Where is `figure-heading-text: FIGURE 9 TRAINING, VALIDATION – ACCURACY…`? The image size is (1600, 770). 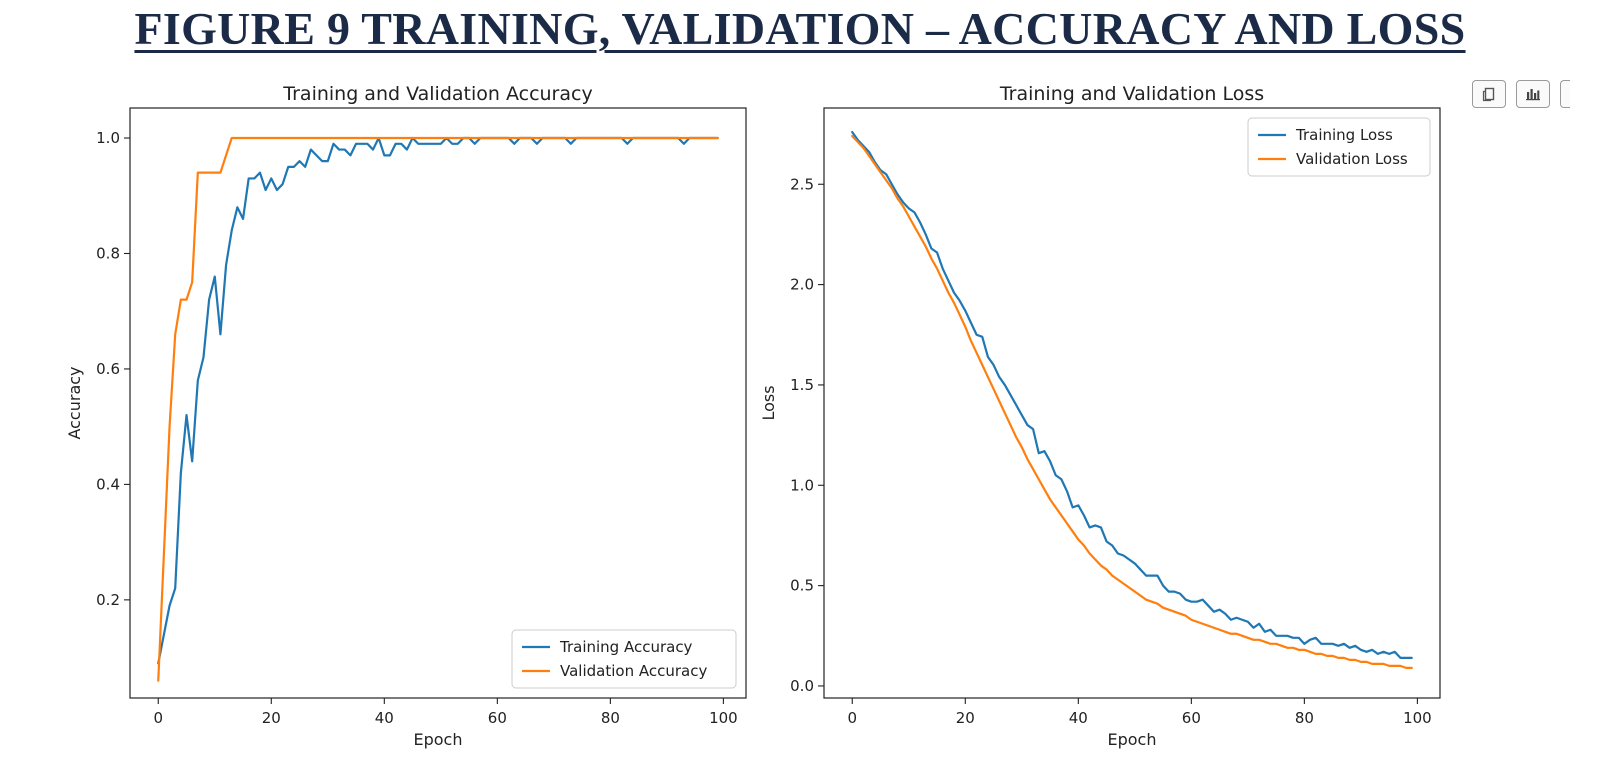 figure-heading-text: FIGURE 9 TRAINING, VALIDATION – ACCURACY… is located at coordinates (800, 28).